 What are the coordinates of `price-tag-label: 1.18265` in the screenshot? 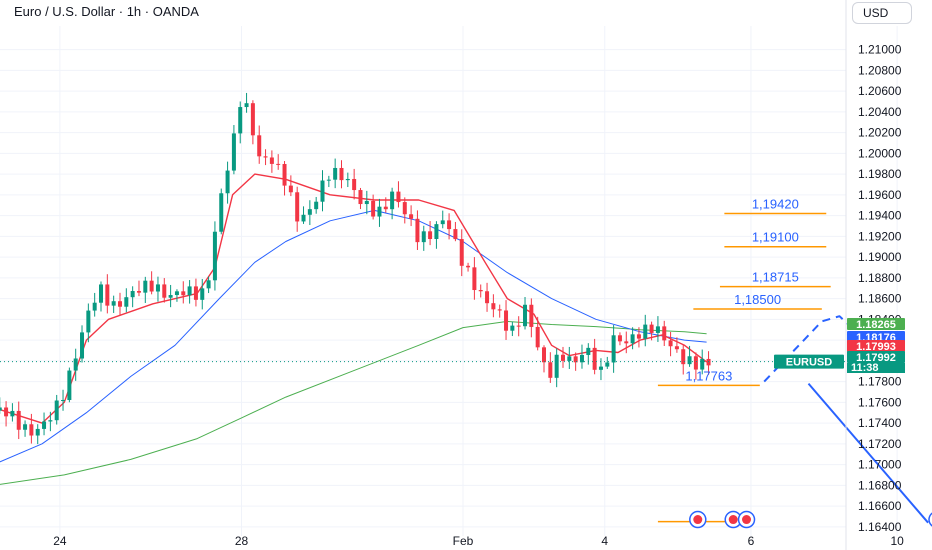 It's located at (876, 325).